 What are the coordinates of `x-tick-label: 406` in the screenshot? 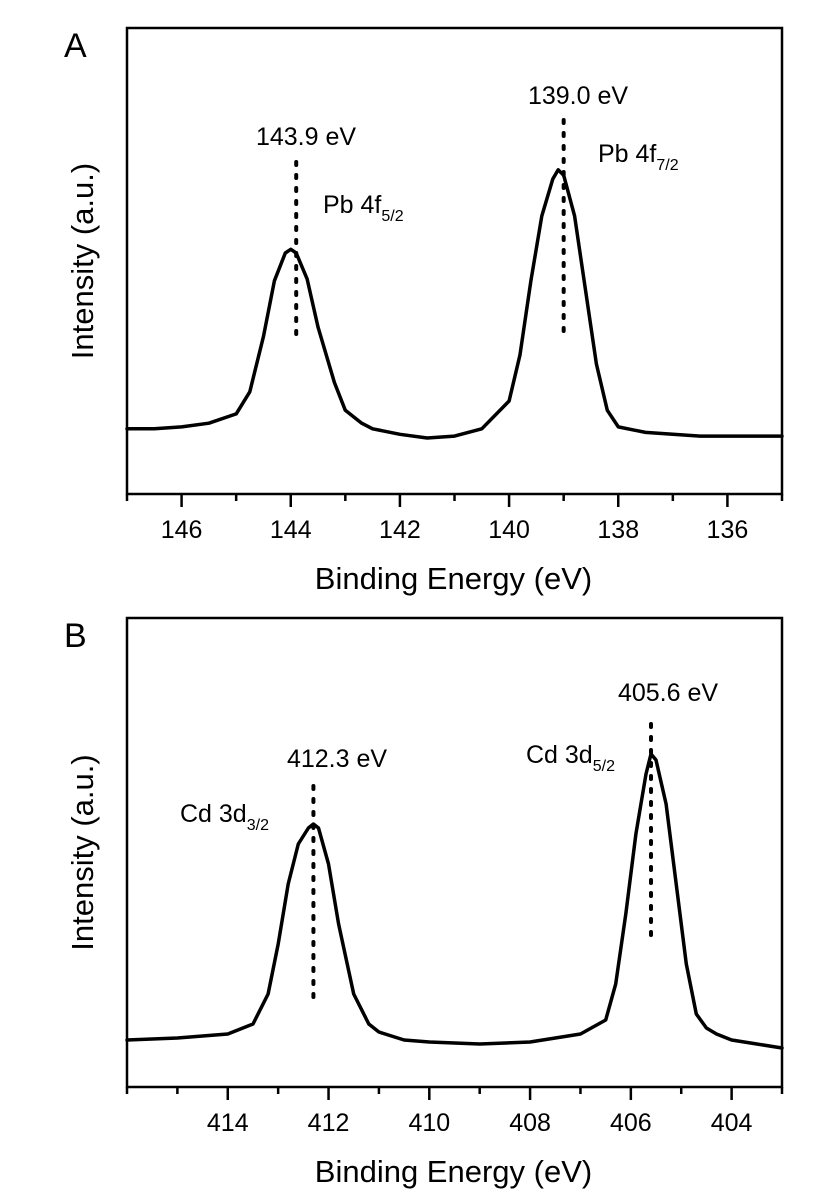 It's located at (631, 1123).